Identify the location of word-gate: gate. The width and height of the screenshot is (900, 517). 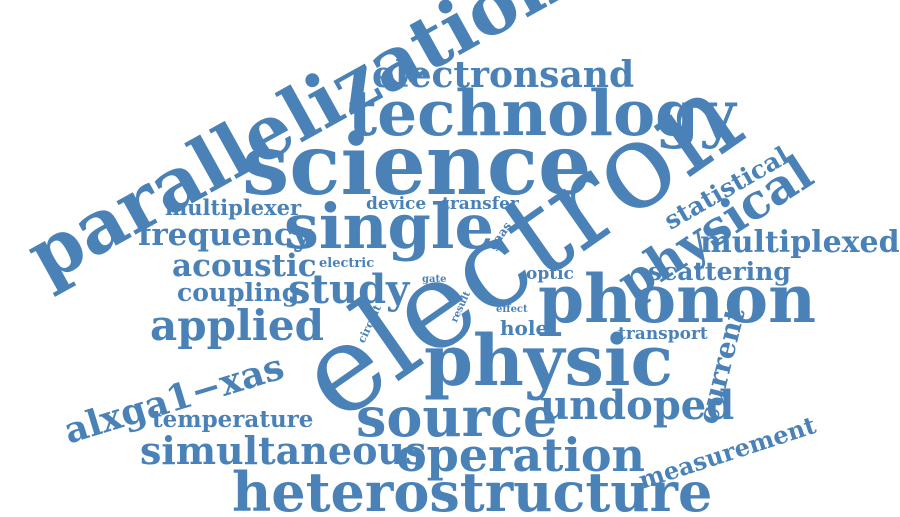
(434, 280).